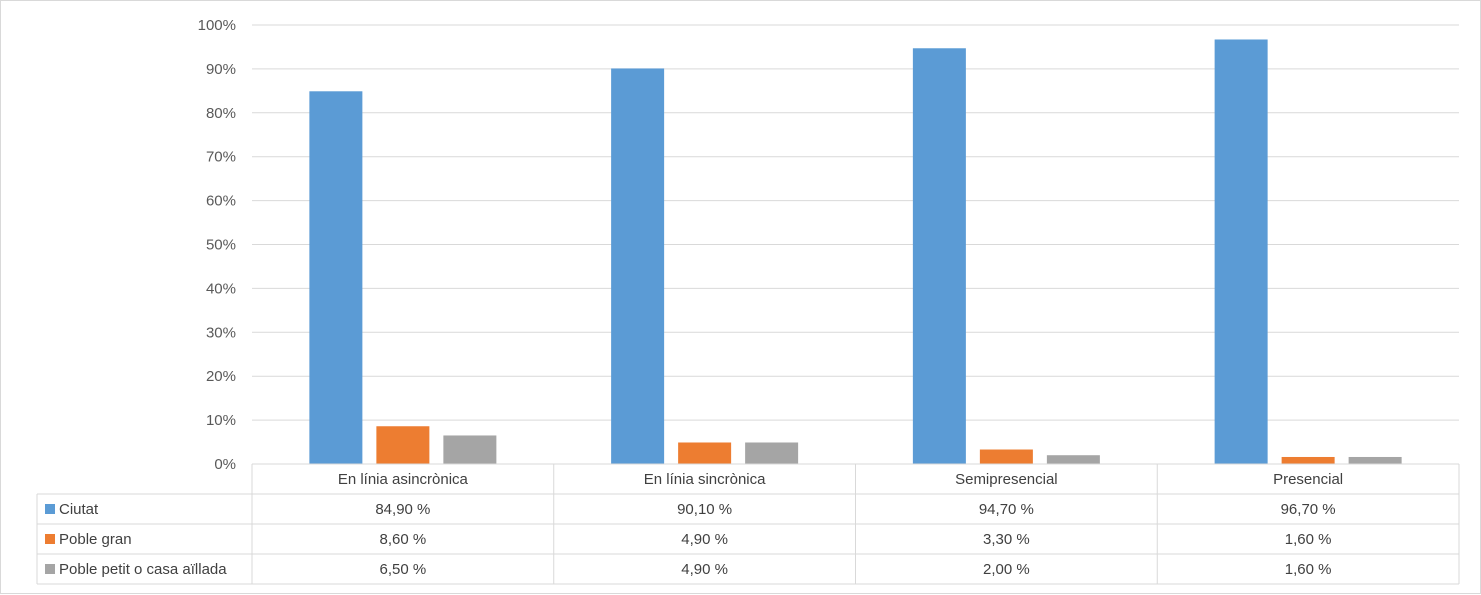 The image size is (1481, 595). I want to click on y-tick-label: 80%, so click(221, 113).